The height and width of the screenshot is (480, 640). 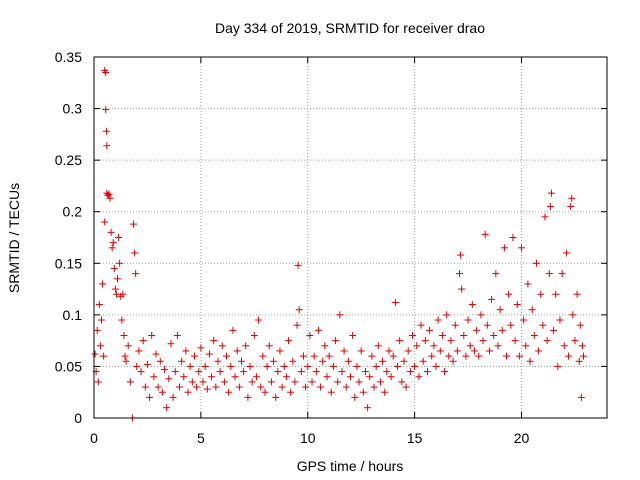 What do you see at coordinates (94, 438) in the screenshot?
I see `x-tick-label: 0` at bounding box center [94, 438].